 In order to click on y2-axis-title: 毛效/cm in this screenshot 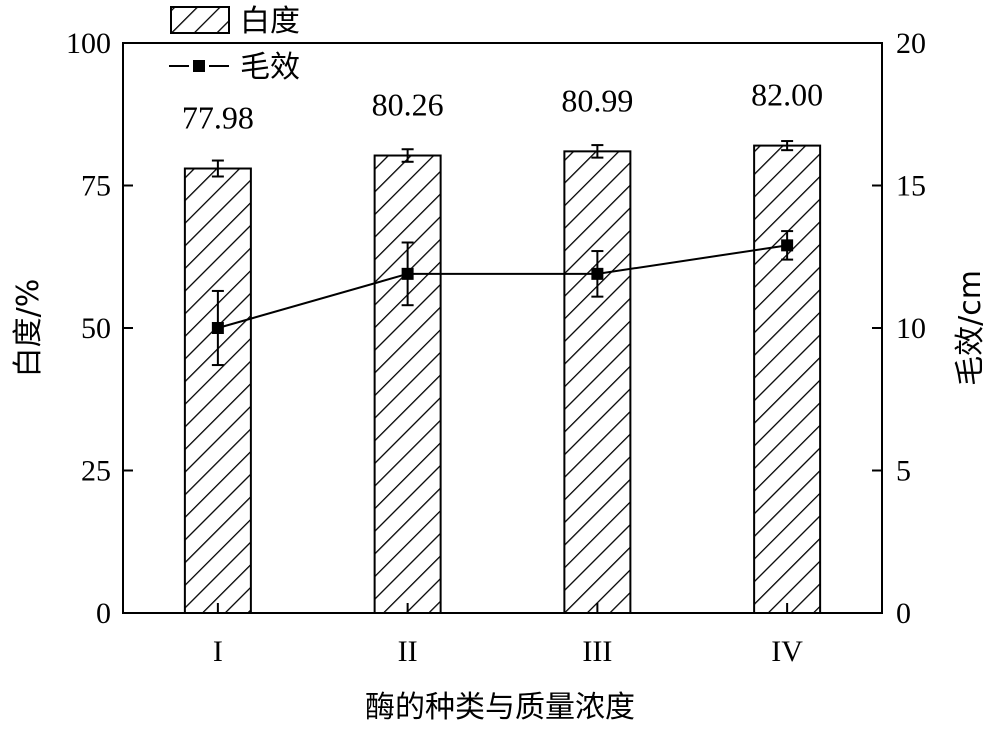, I will do `click(970, 328)`.